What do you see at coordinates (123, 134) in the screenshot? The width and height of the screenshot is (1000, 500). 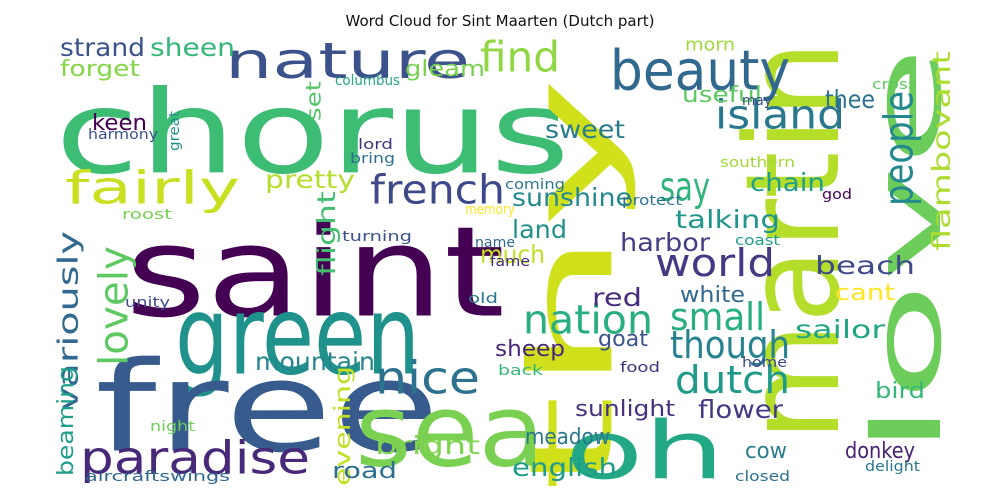 I see `word-harmony: harmony` at bounding box center [123, 134].